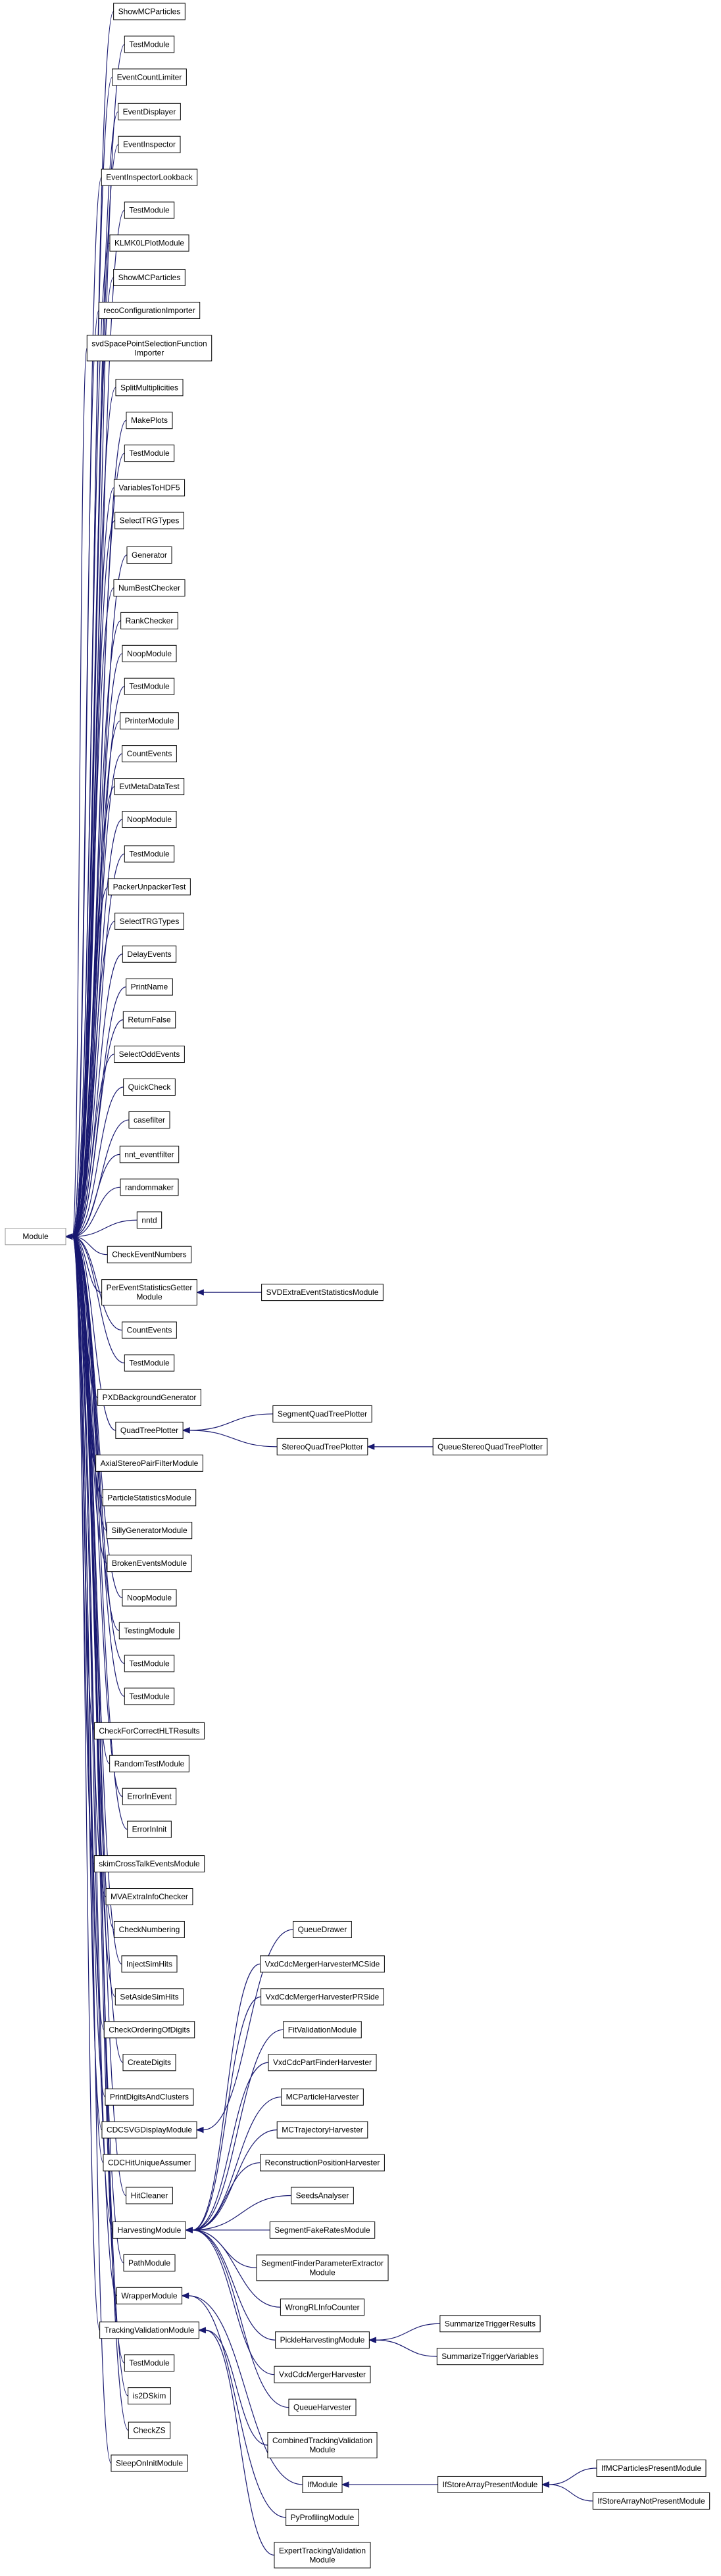 The height and width of the screenshot is (2576, 721). I want to click on node-label: IfModule, so click(322, 2484).